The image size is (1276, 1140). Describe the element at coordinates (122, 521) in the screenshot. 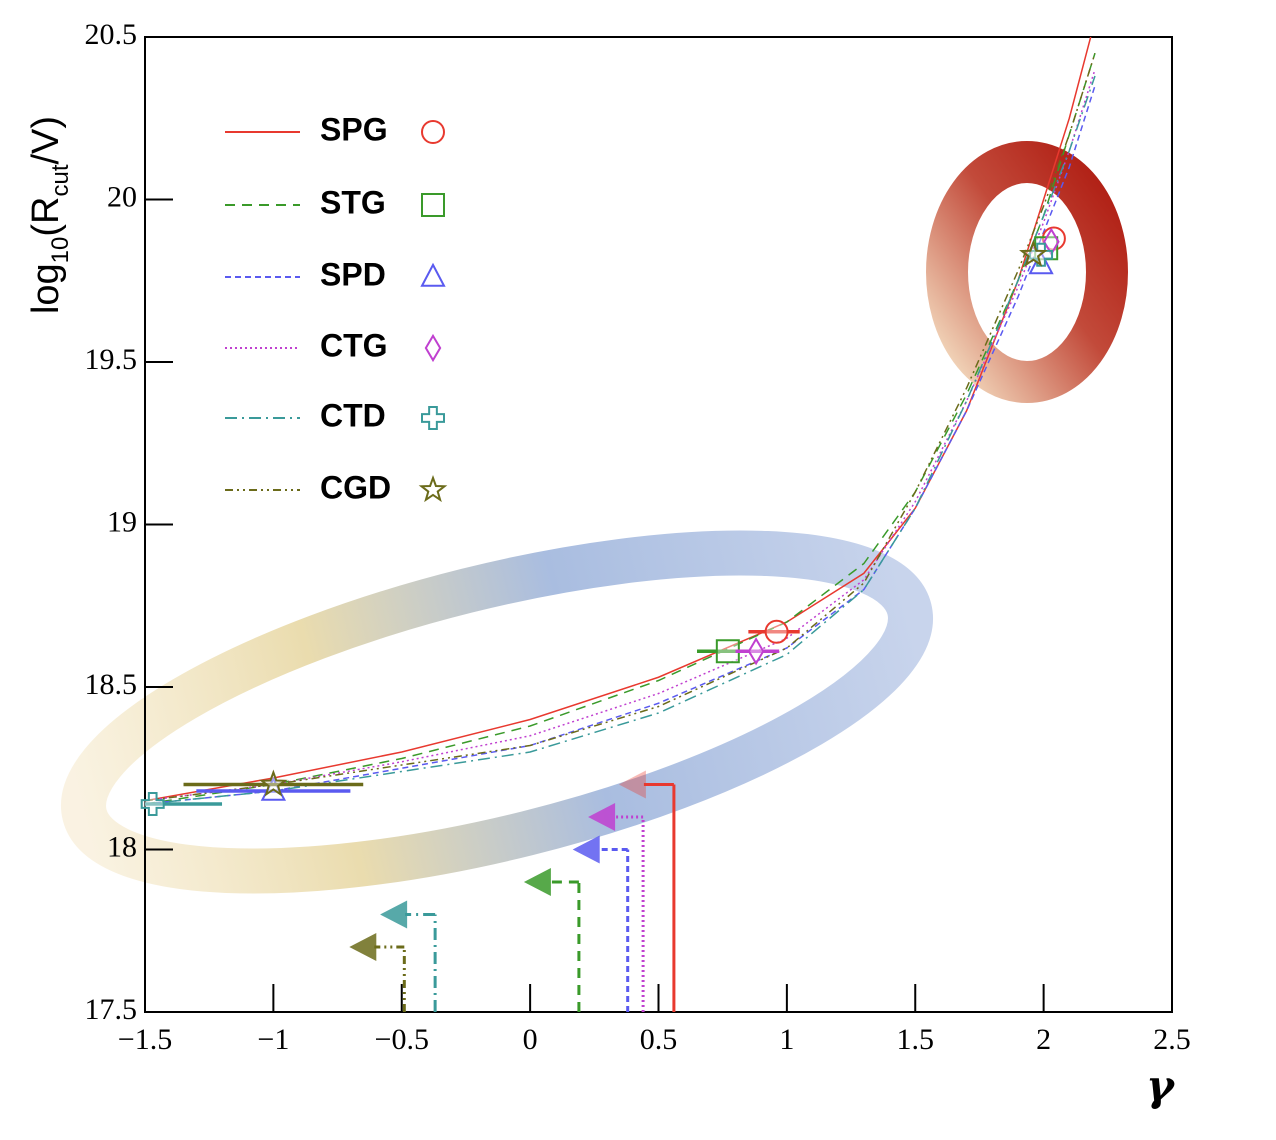

I see `y-tick-label: 19` at that location.